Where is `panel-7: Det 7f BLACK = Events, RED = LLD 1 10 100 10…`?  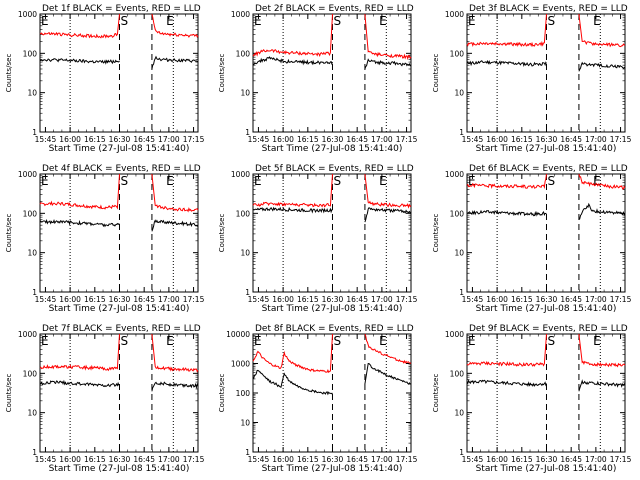 panel-7: Det 7f BLACK = Events, RED = LLD 1 10 100 10… is located at coordinates (105, 399).